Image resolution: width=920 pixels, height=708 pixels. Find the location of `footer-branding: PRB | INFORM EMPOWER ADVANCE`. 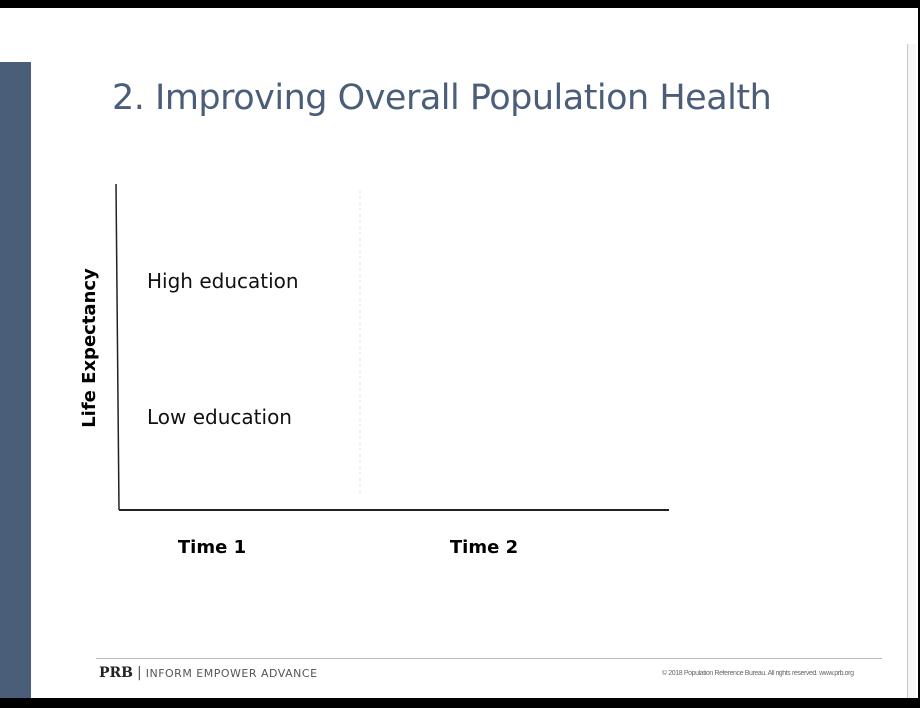

footer-branding: PRB | INFORM EMPOWER ADVANCE is located at coordinates (208, 673).